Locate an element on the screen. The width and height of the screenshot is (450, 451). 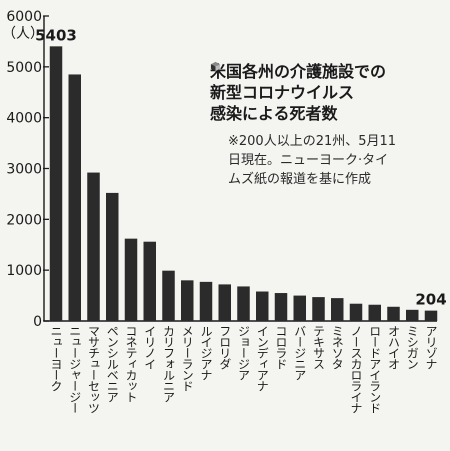
category-label: ペンシルベニア is located at coordinates (112, 364).